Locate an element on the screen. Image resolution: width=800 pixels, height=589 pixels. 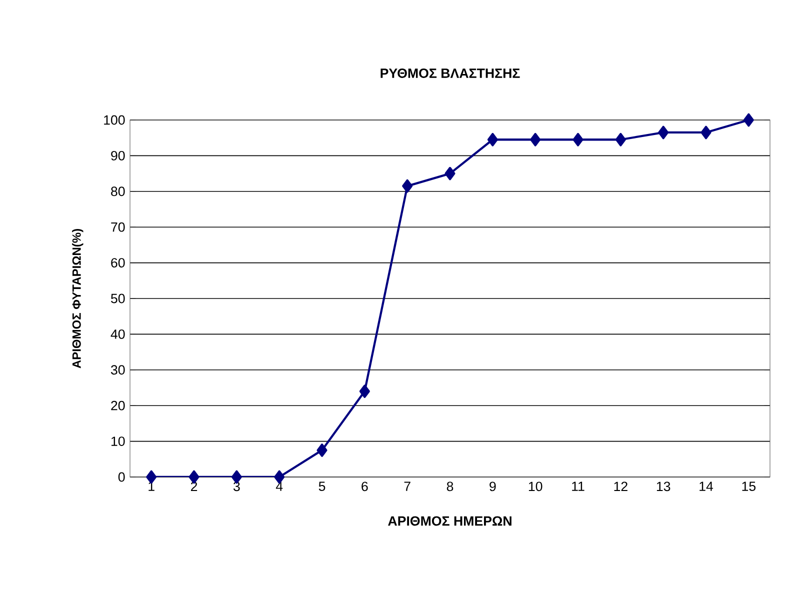
x-tick-label: 11 is located at coordinates (578, 486).